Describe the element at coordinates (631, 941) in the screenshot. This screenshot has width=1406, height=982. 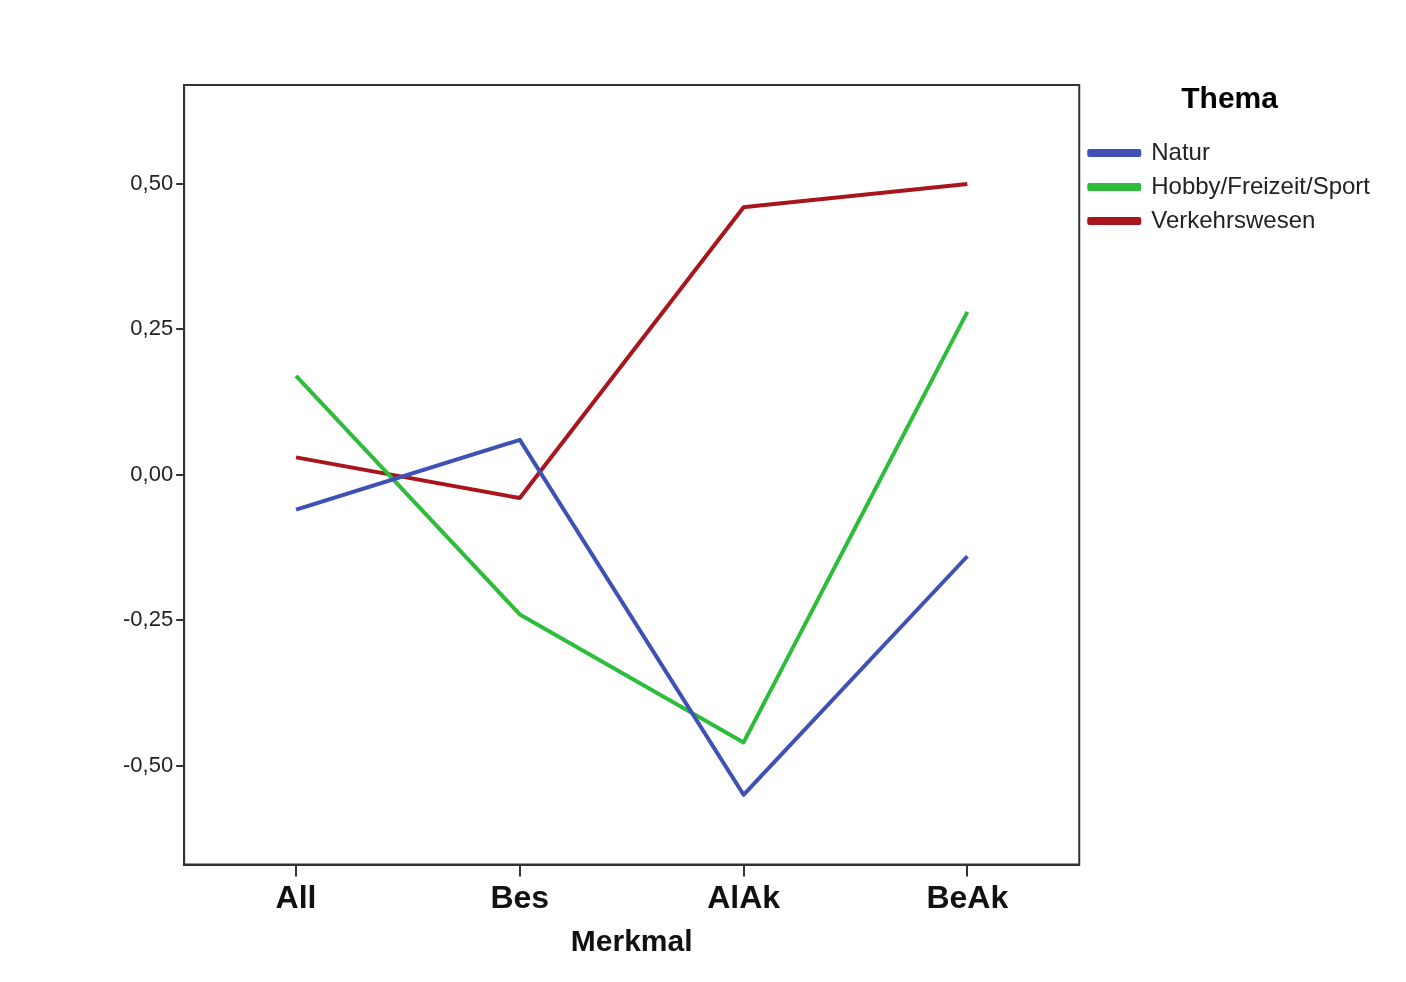
I see `x-axis-title: Merkmal` at that location.